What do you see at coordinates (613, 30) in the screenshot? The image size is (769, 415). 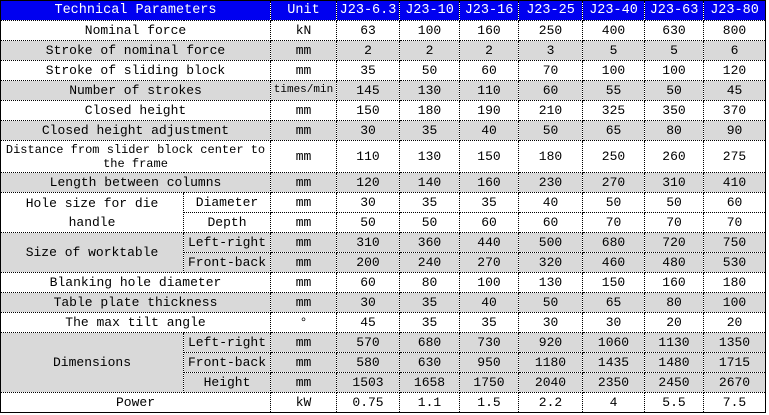 I see `value-cell: 400` at bounding box center [613, 30].